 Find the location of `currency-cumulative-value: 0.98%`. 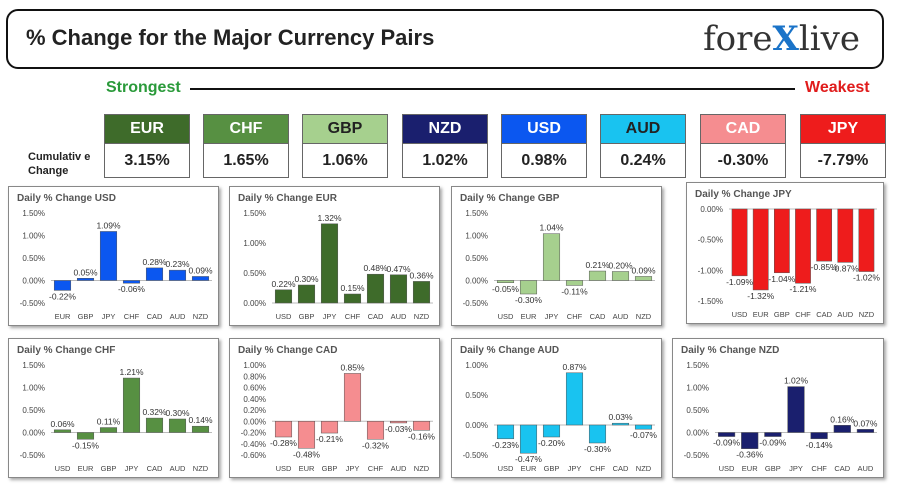

currency-cumulative-value: 0.98% is located at coordinates (544, 161).